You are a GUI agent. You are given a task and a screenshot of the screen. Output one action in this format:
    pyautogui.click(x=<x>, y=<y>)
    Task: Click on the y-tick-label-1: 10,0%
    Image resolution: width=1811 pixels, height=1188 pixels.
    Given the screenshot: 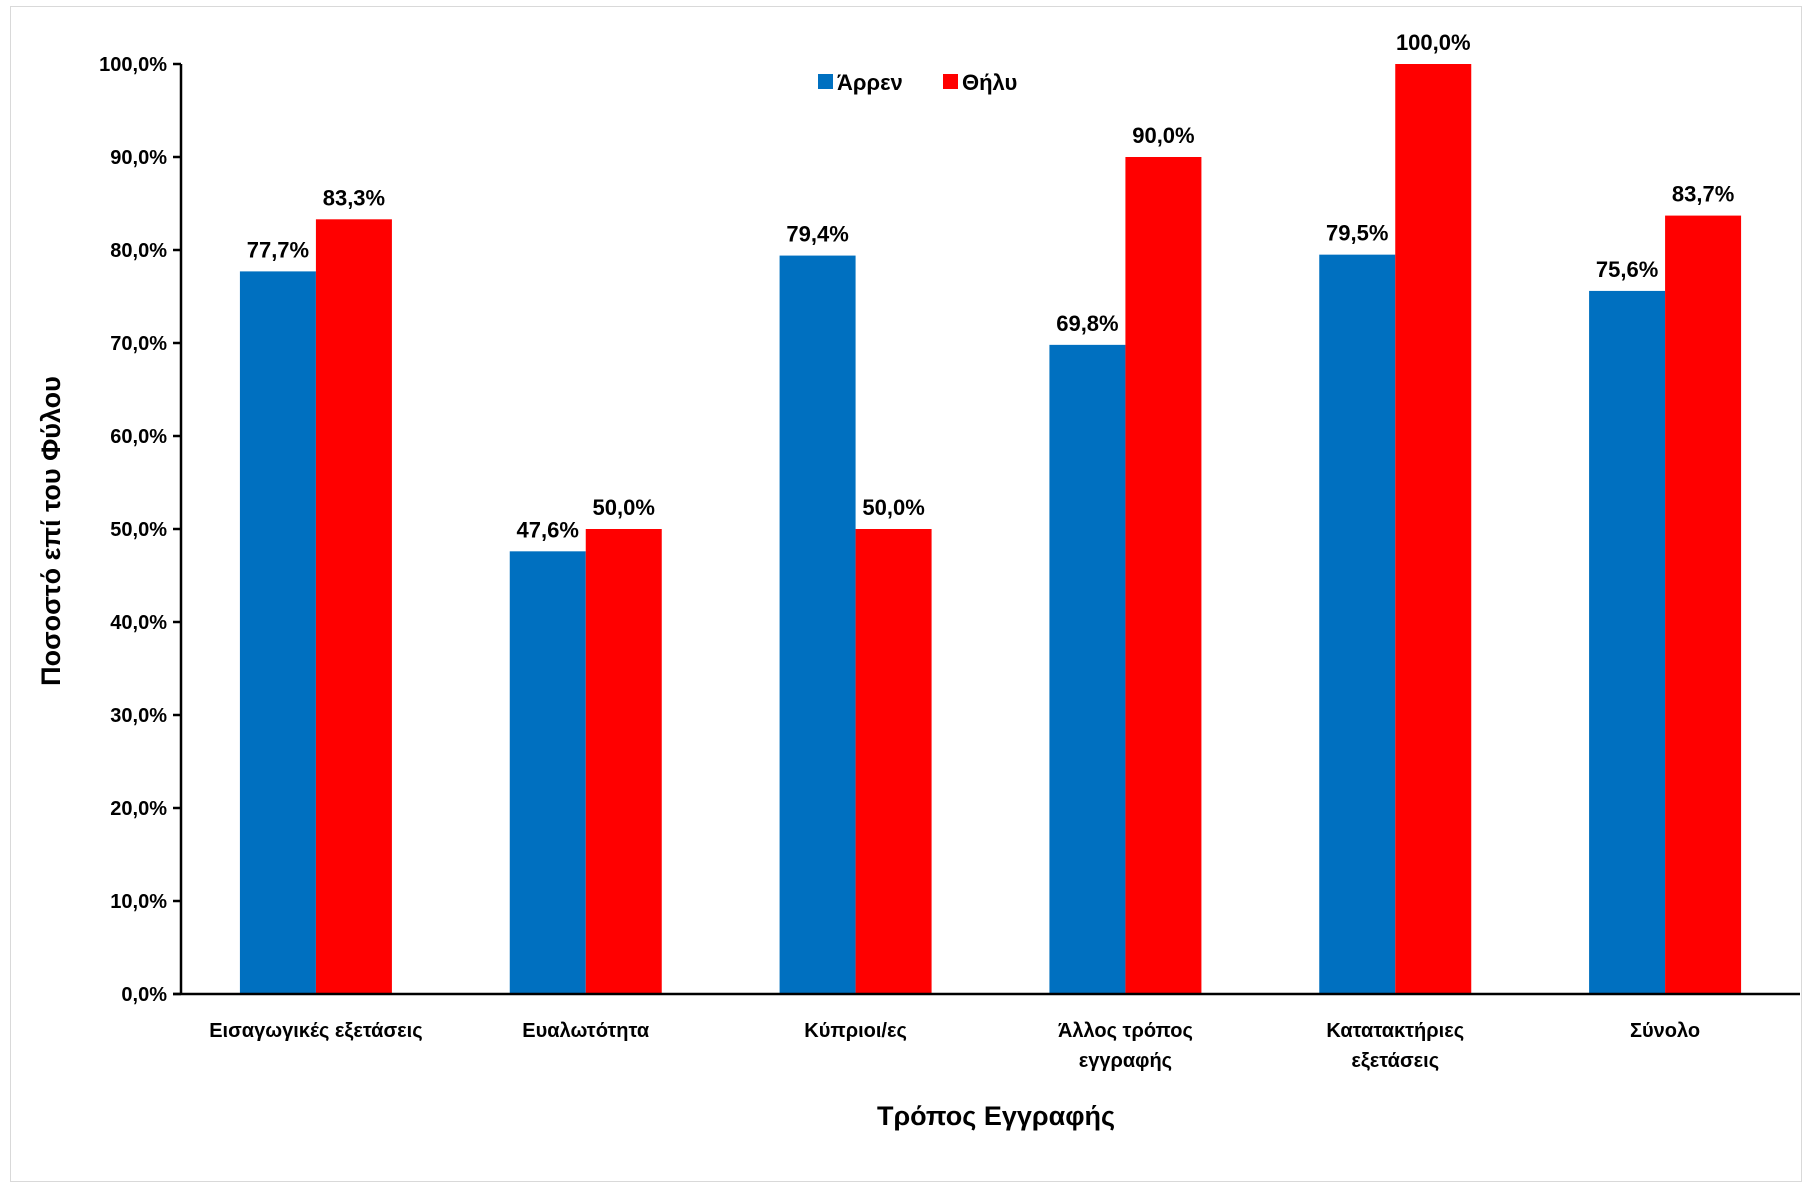 What is the action you would take?
    pyautogui.click(x=138, y=902)
    